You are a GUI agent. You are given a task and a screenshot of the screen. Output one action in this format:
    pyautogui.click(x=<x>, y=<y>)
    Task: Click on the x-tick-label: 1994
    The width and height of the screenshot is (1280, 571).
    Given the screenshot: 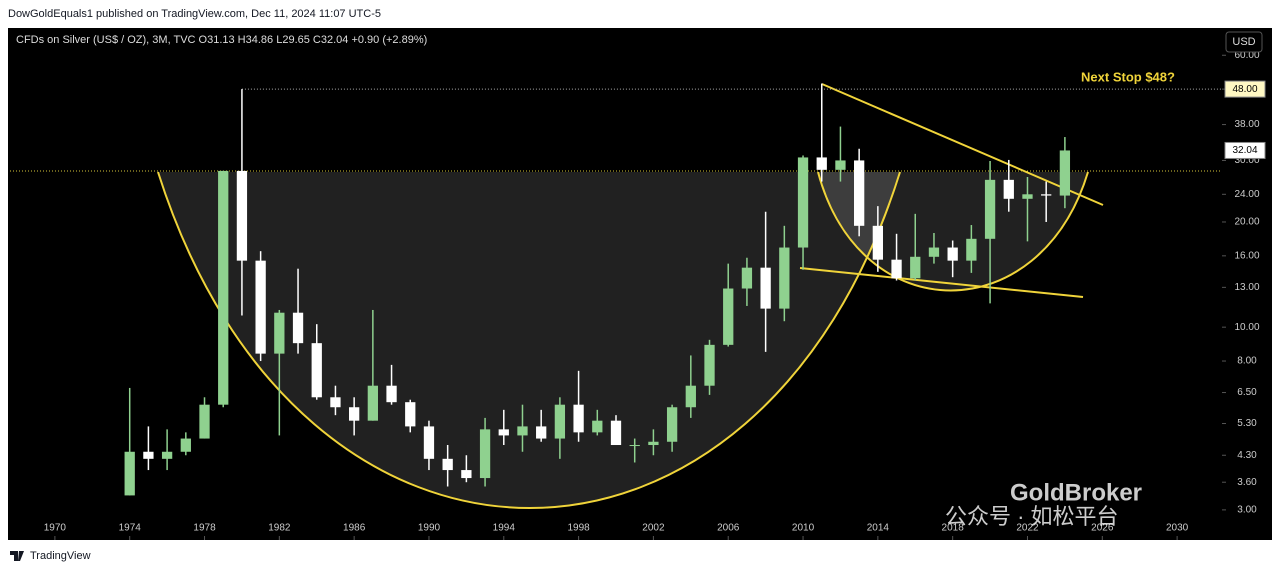 What is the action you would take?
    pyautogui.click(x=504, y=528)
    